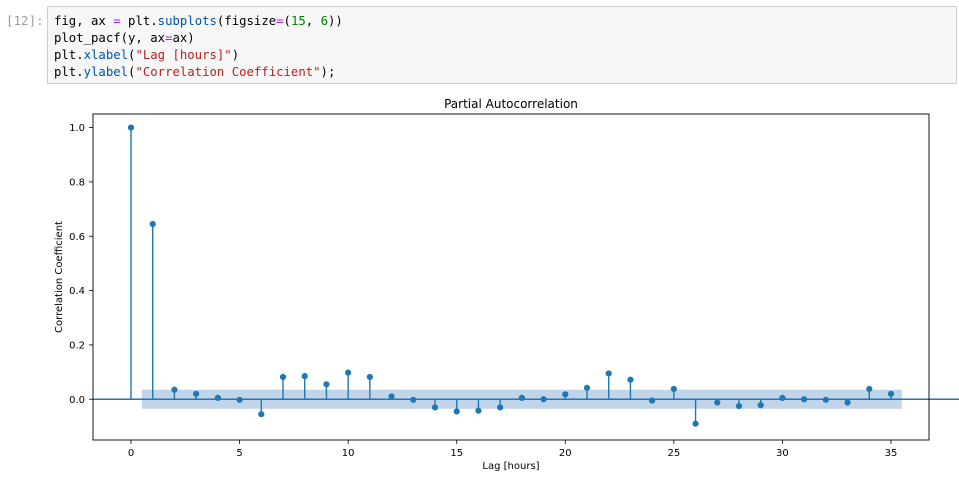 Image resolution: width=959 pixels, height=489 pixels. What do you see at coordinates (77, 237) in the screenshot?
I see `y-tick-label: 0.6` at bounding box center [77, 237].